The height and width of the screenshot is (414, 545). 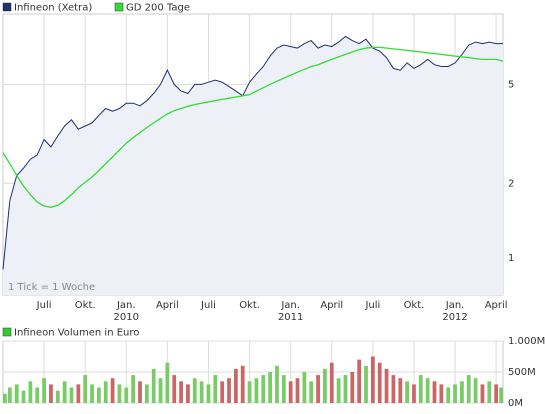 What do you see at coordinates (76, 333) in the screenshot?
I see `chart-title: Infineon Volumen in Euro` at bounding box center [76, 333].